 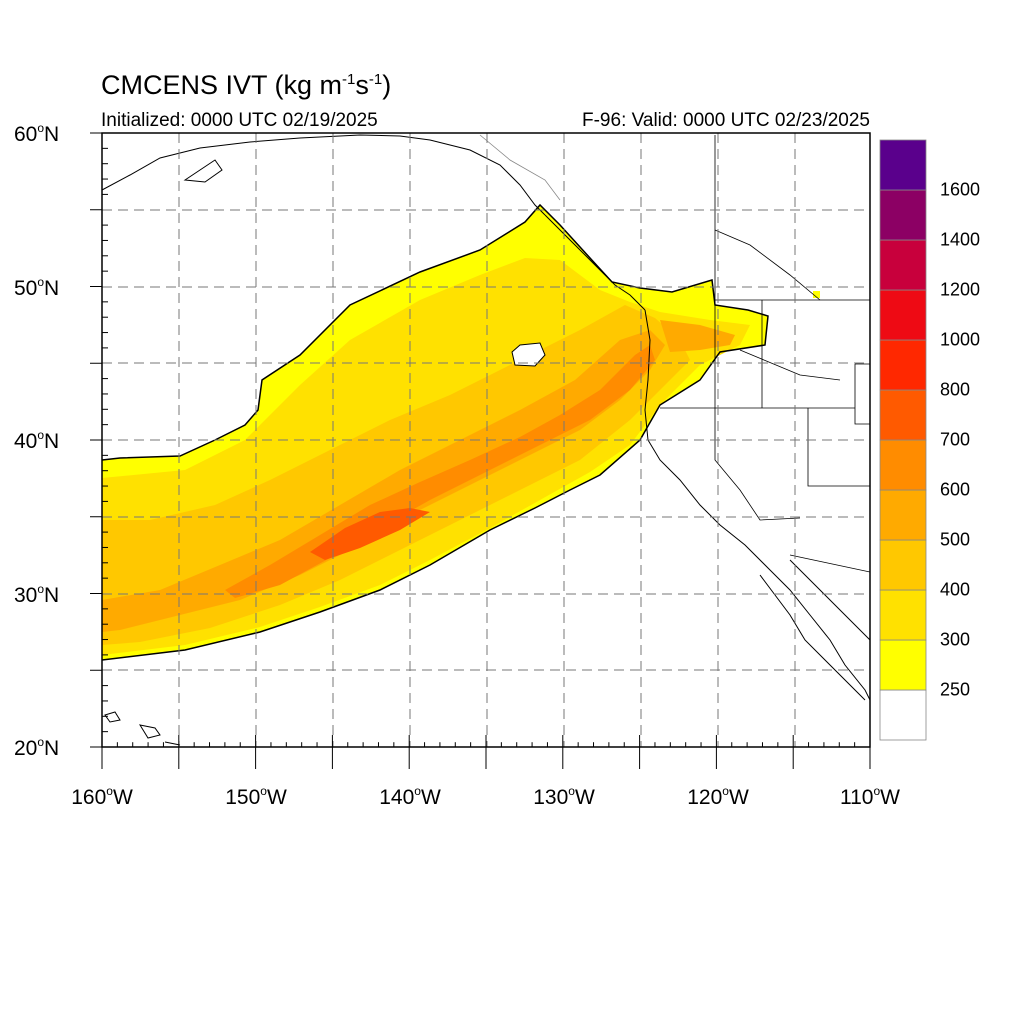 What do you see at coordinates (955, 489) in the screenshot?
I see `colorbar-label: 600` at bounding box center [955, 489].